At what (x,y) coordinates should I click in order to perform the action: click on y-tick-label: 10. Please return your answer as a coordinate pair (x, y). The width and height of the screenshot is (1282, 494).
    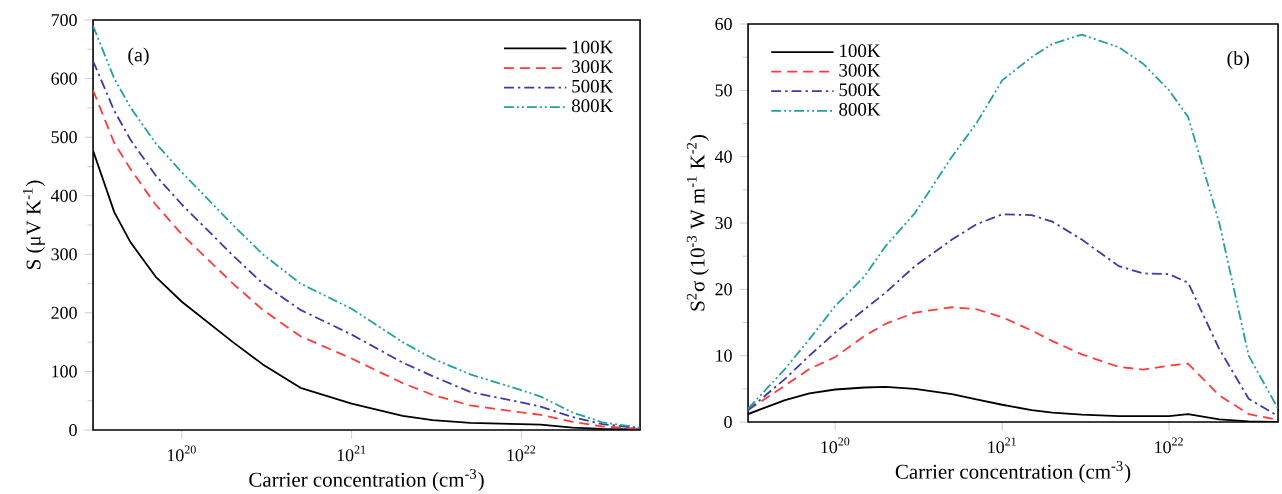
    Looking at the image, I should click on (724, 355).